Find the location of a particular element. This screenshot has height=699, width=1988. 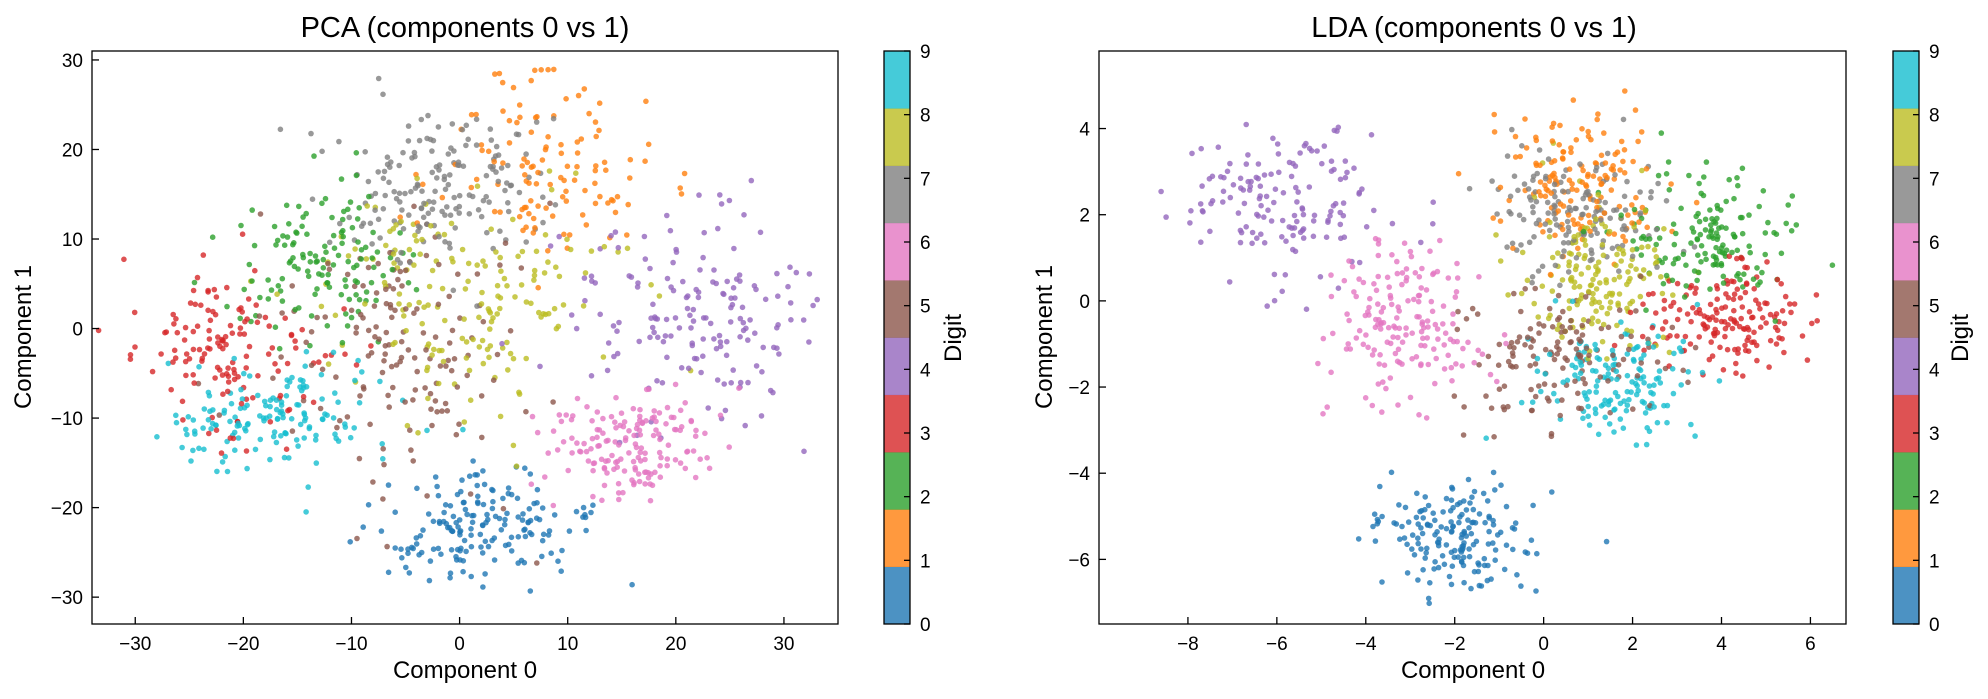

pca-x-tick-label: 10 is located at coordinates (567, 644).